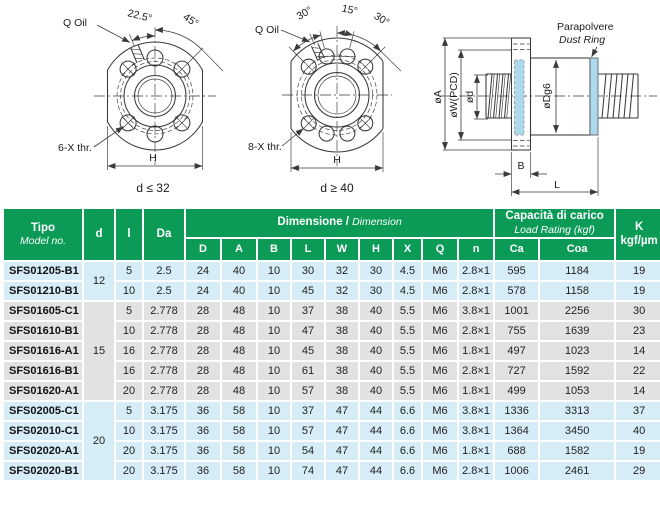  Describe the element at coordinates (577, 431) in the screenshot. I see `value-cell: 3450` at that location.